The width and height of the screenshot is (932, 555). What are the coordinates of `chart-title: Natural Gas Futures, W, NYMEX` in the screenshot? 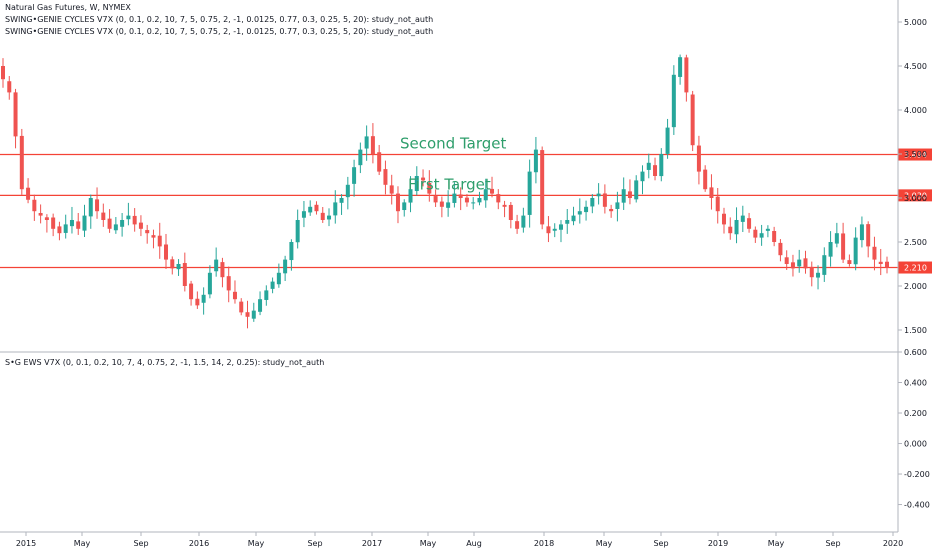 It's located at (68, 7).